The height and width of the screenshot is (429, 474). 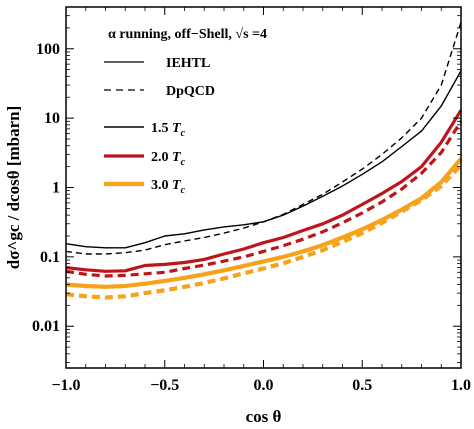 I want to click on legend-heading: α running, off−Shell, √s =4, so click(x=187, y=34).